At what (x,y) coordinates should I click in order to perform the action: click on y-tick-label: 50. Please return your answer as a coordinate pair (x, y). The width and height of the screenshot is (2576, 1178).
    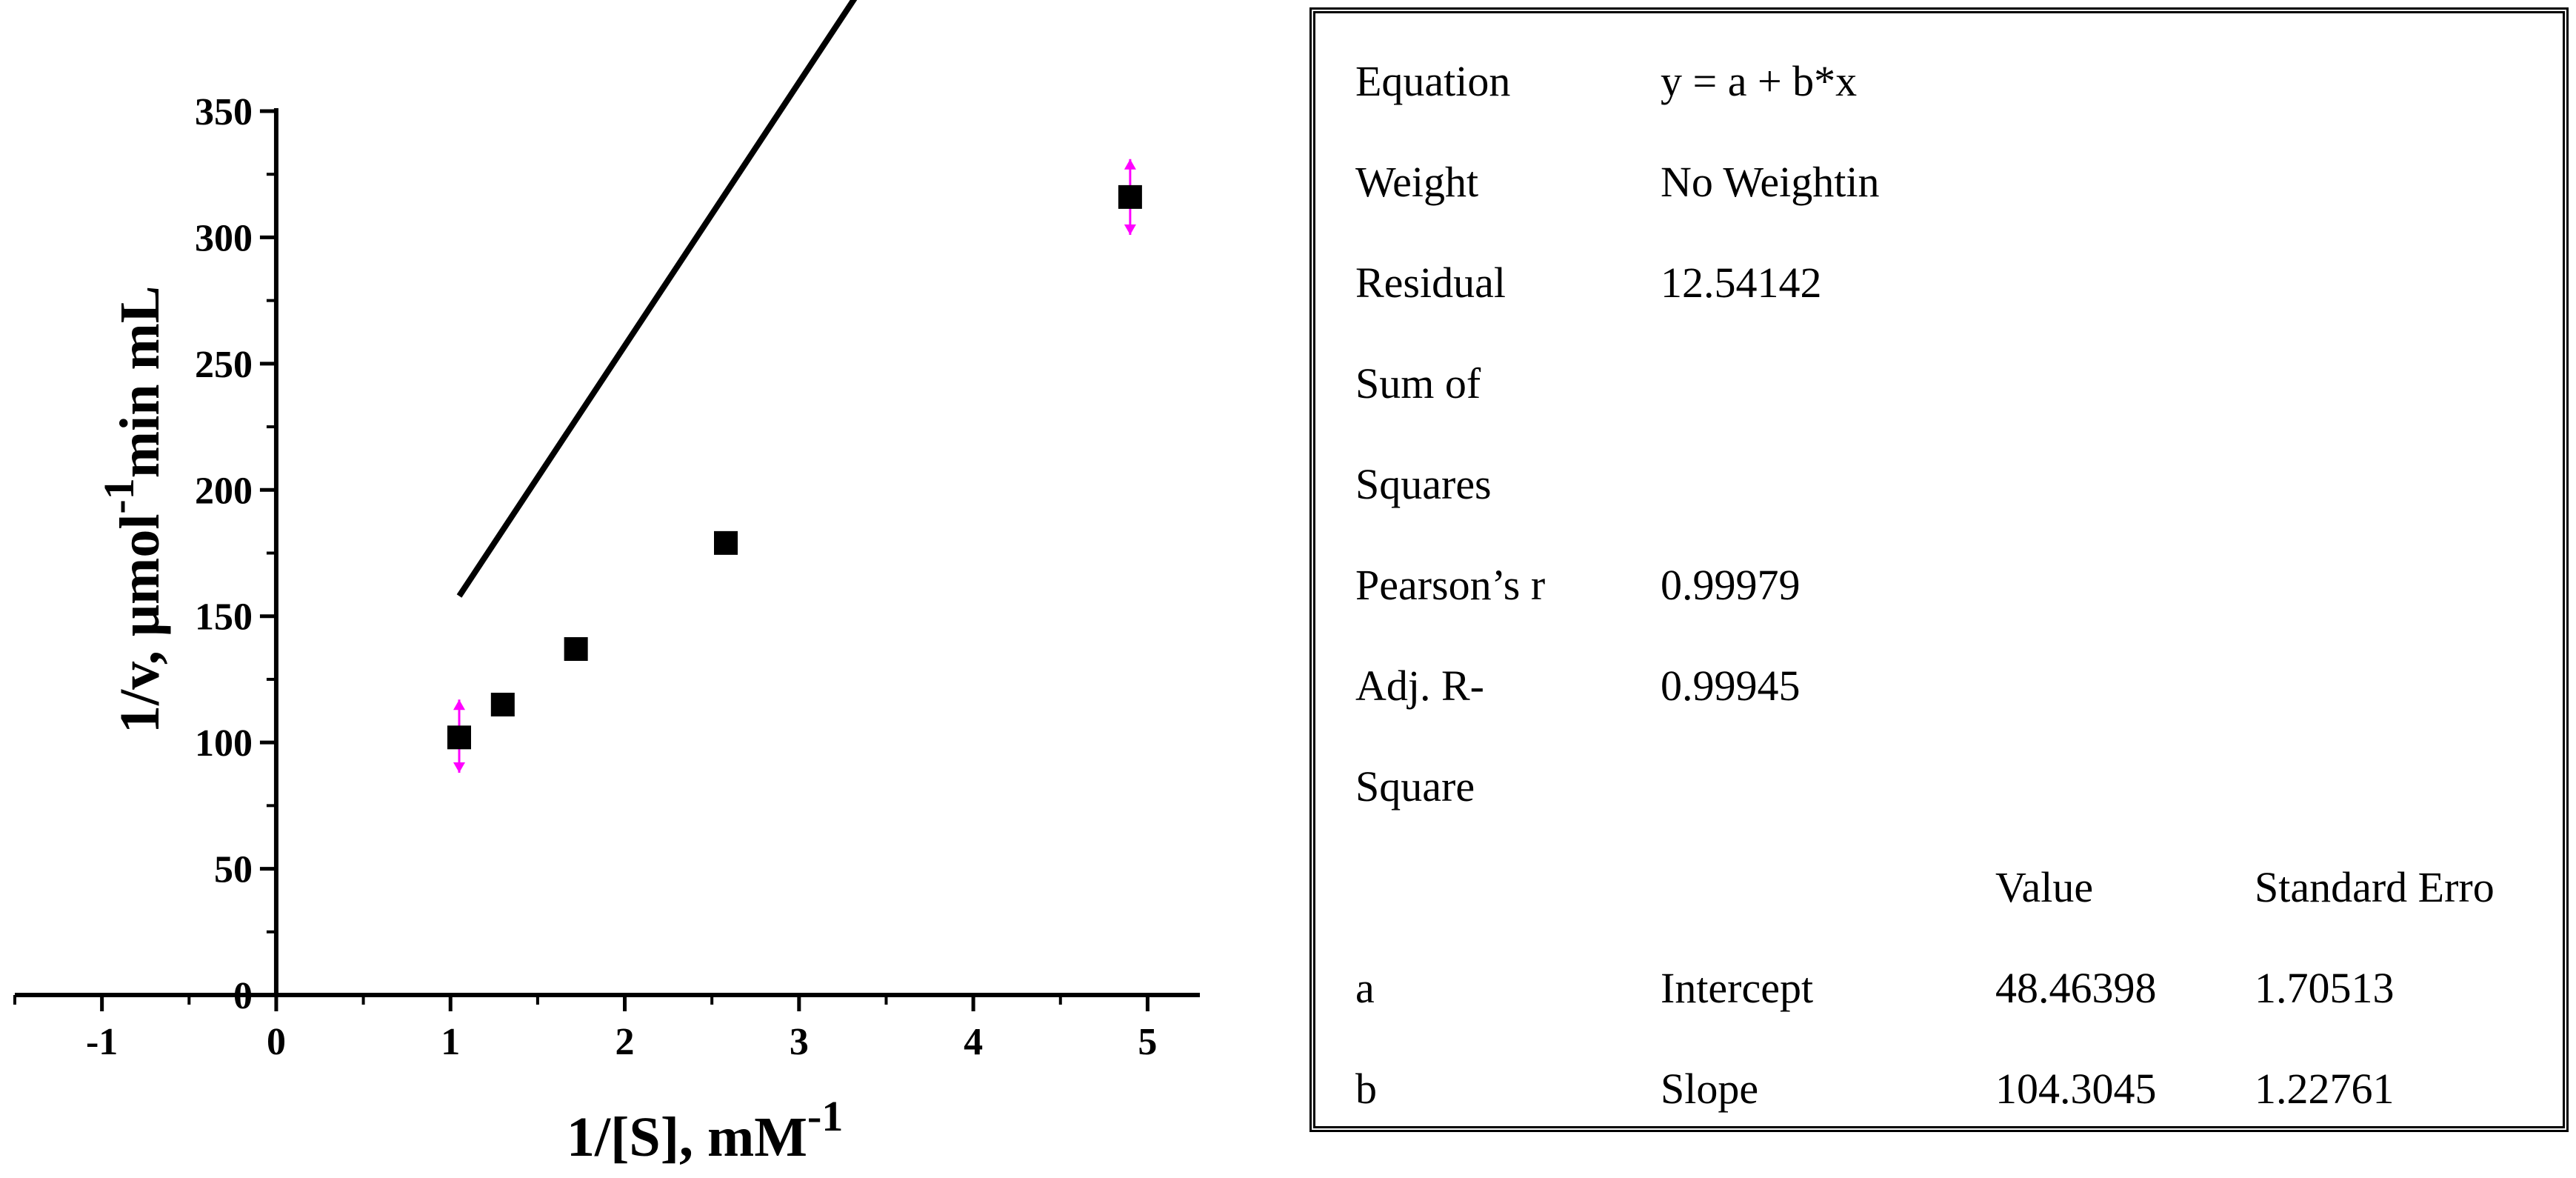
    Looking at the image, I should click on (233, 870).